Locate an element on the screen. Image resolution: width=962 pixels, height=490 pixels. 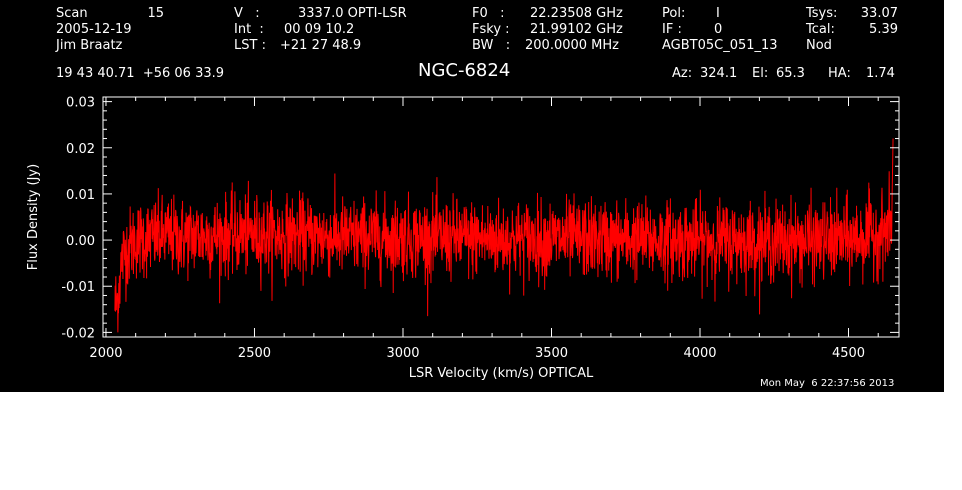
x-tick-label: 3500 is located at coordinates (551, 353).